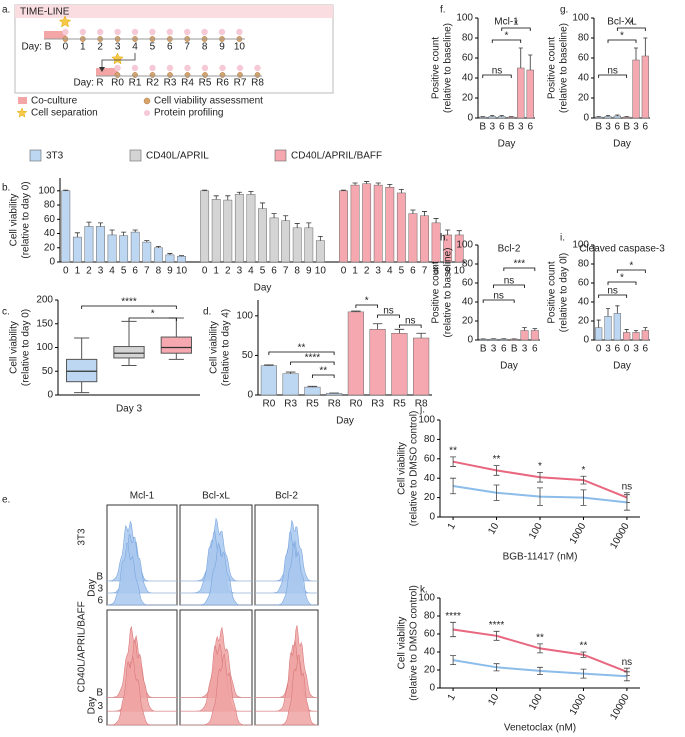 The height and width of the screenshot is (737, 685). What do you see at coordinates (216, 496) in the screenshot?
I see `column-title: Bcl-xL` at bounding box center [216, 496].